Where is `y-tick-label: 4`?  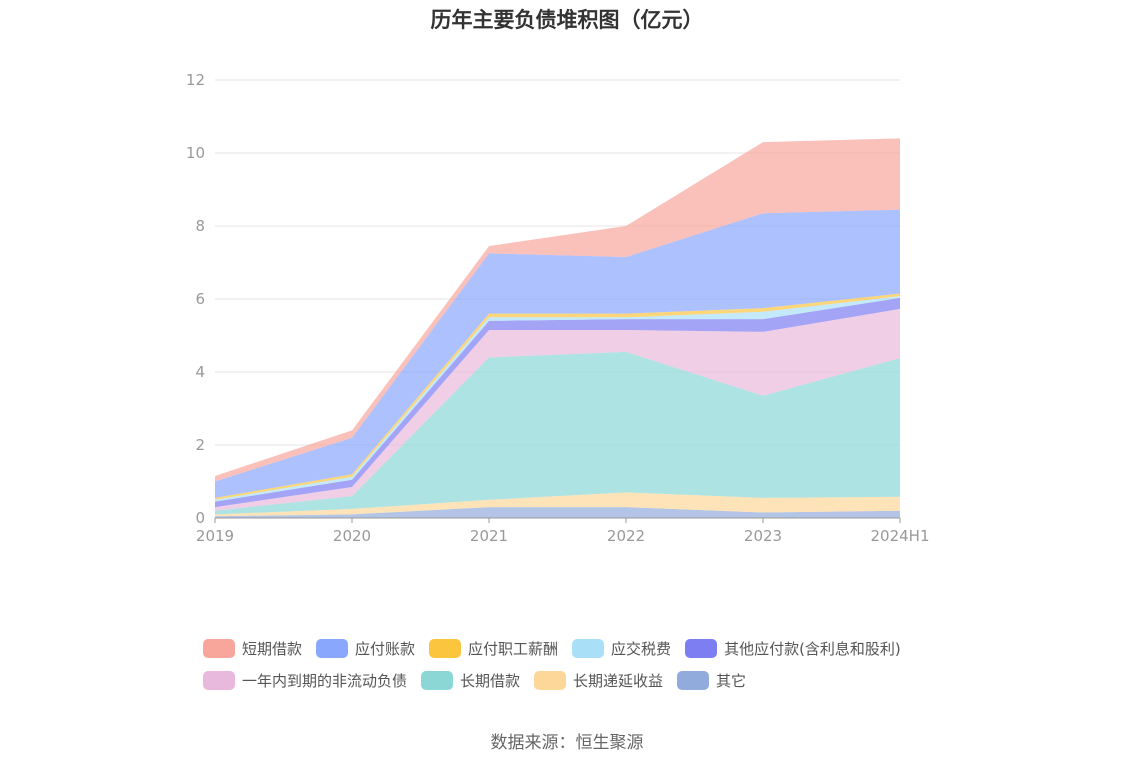
y-tick-label: 4 is located at coordinates (200, 372).